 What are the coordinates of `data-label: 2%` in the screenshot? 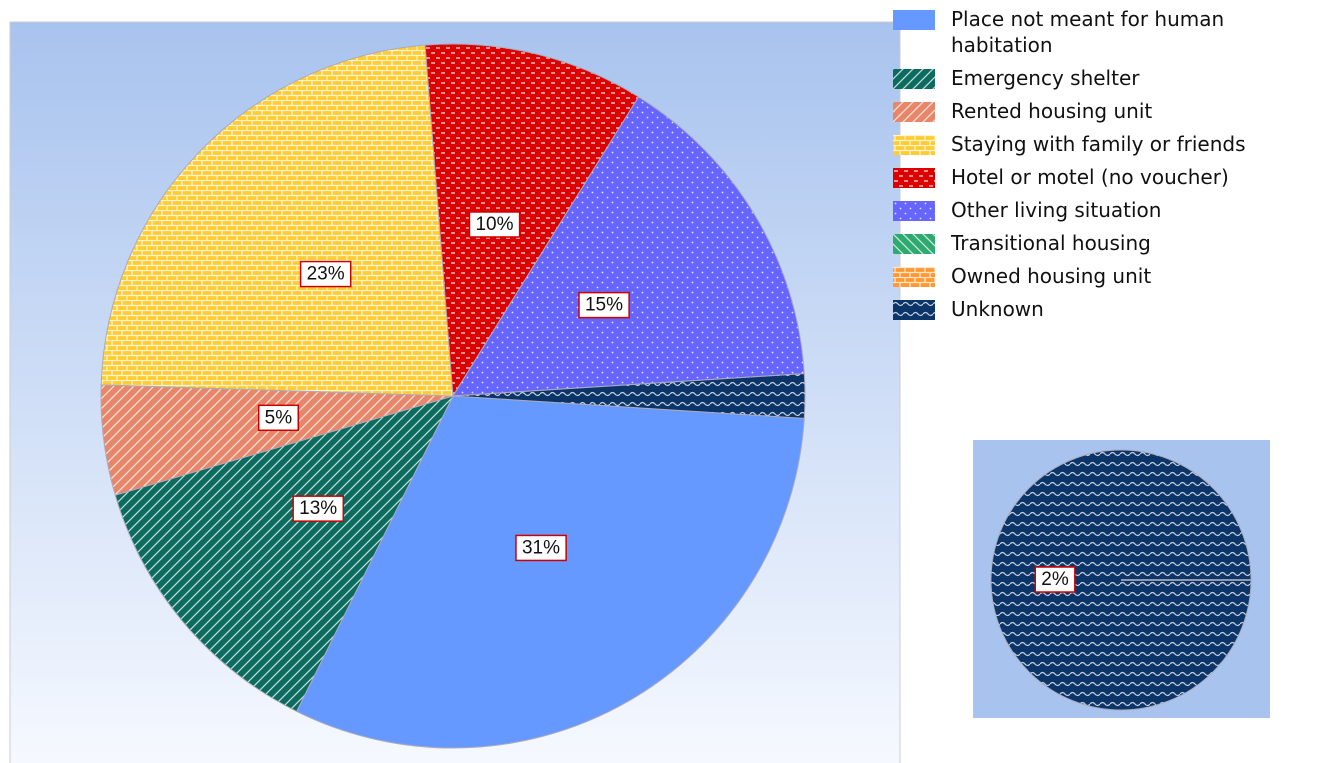 It's located at (1055, 579).